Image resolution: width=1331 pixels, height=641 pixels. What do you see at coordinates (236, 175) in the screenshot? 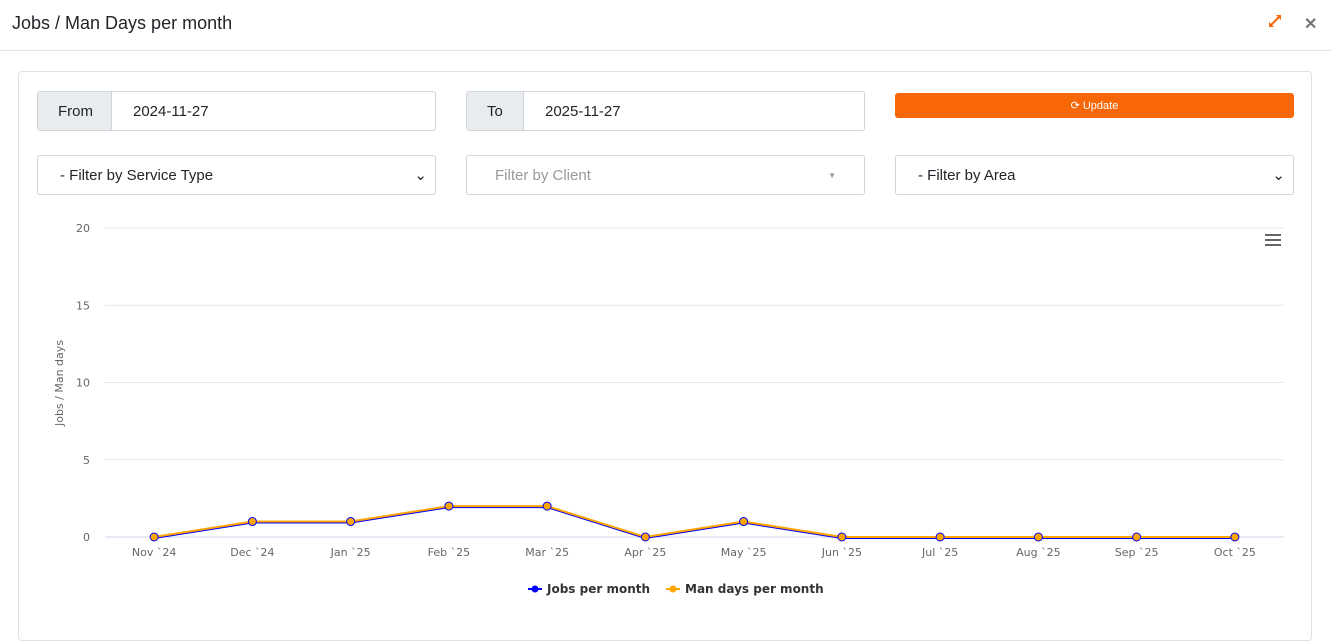
I see `service-type-select: - Filter by Service Type ⌄` at bounding box center [236, 175].